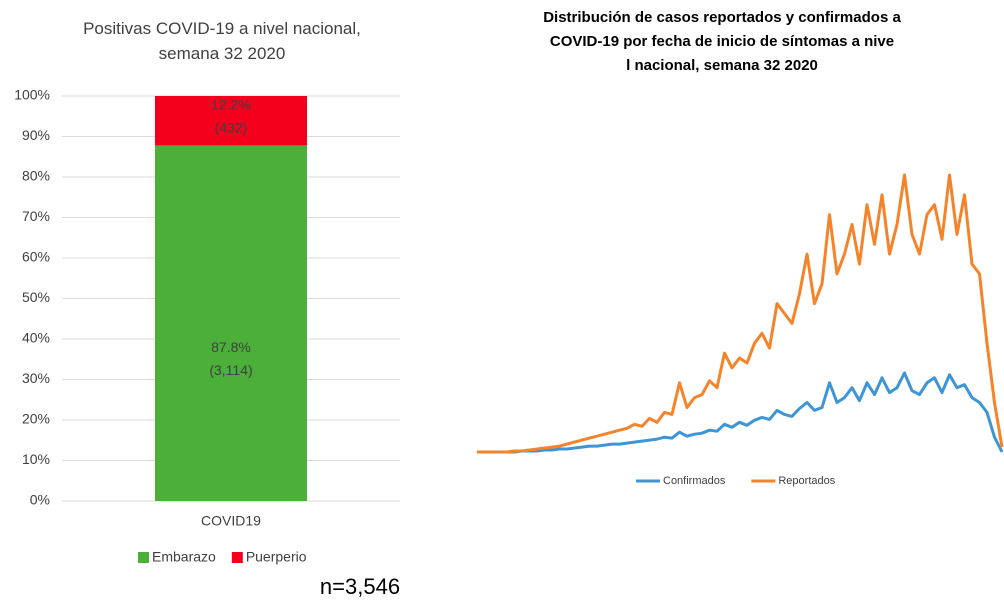 This screenshot has width=1004, height=605. Describe the element at coordinates (230, 370) in the screenshot. I see `data-label-count: (3,114)` at that location.